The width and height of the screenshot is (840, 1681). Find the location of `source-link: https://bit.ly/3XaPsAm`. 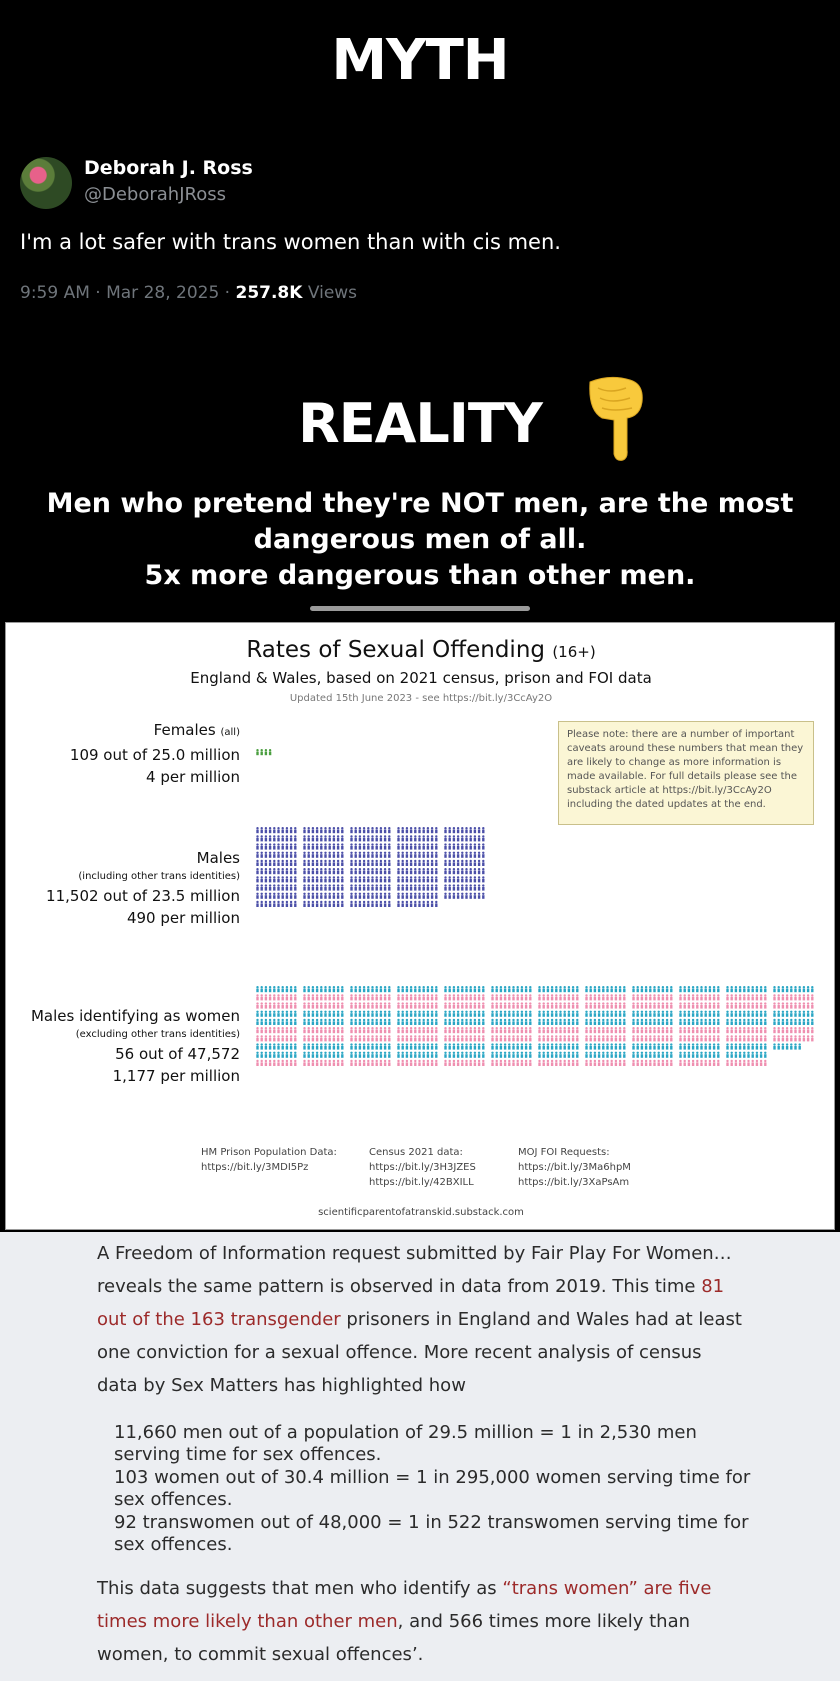

source-link: https://bit.ly/3XaPsAm is located at coordinates (574, 1182).